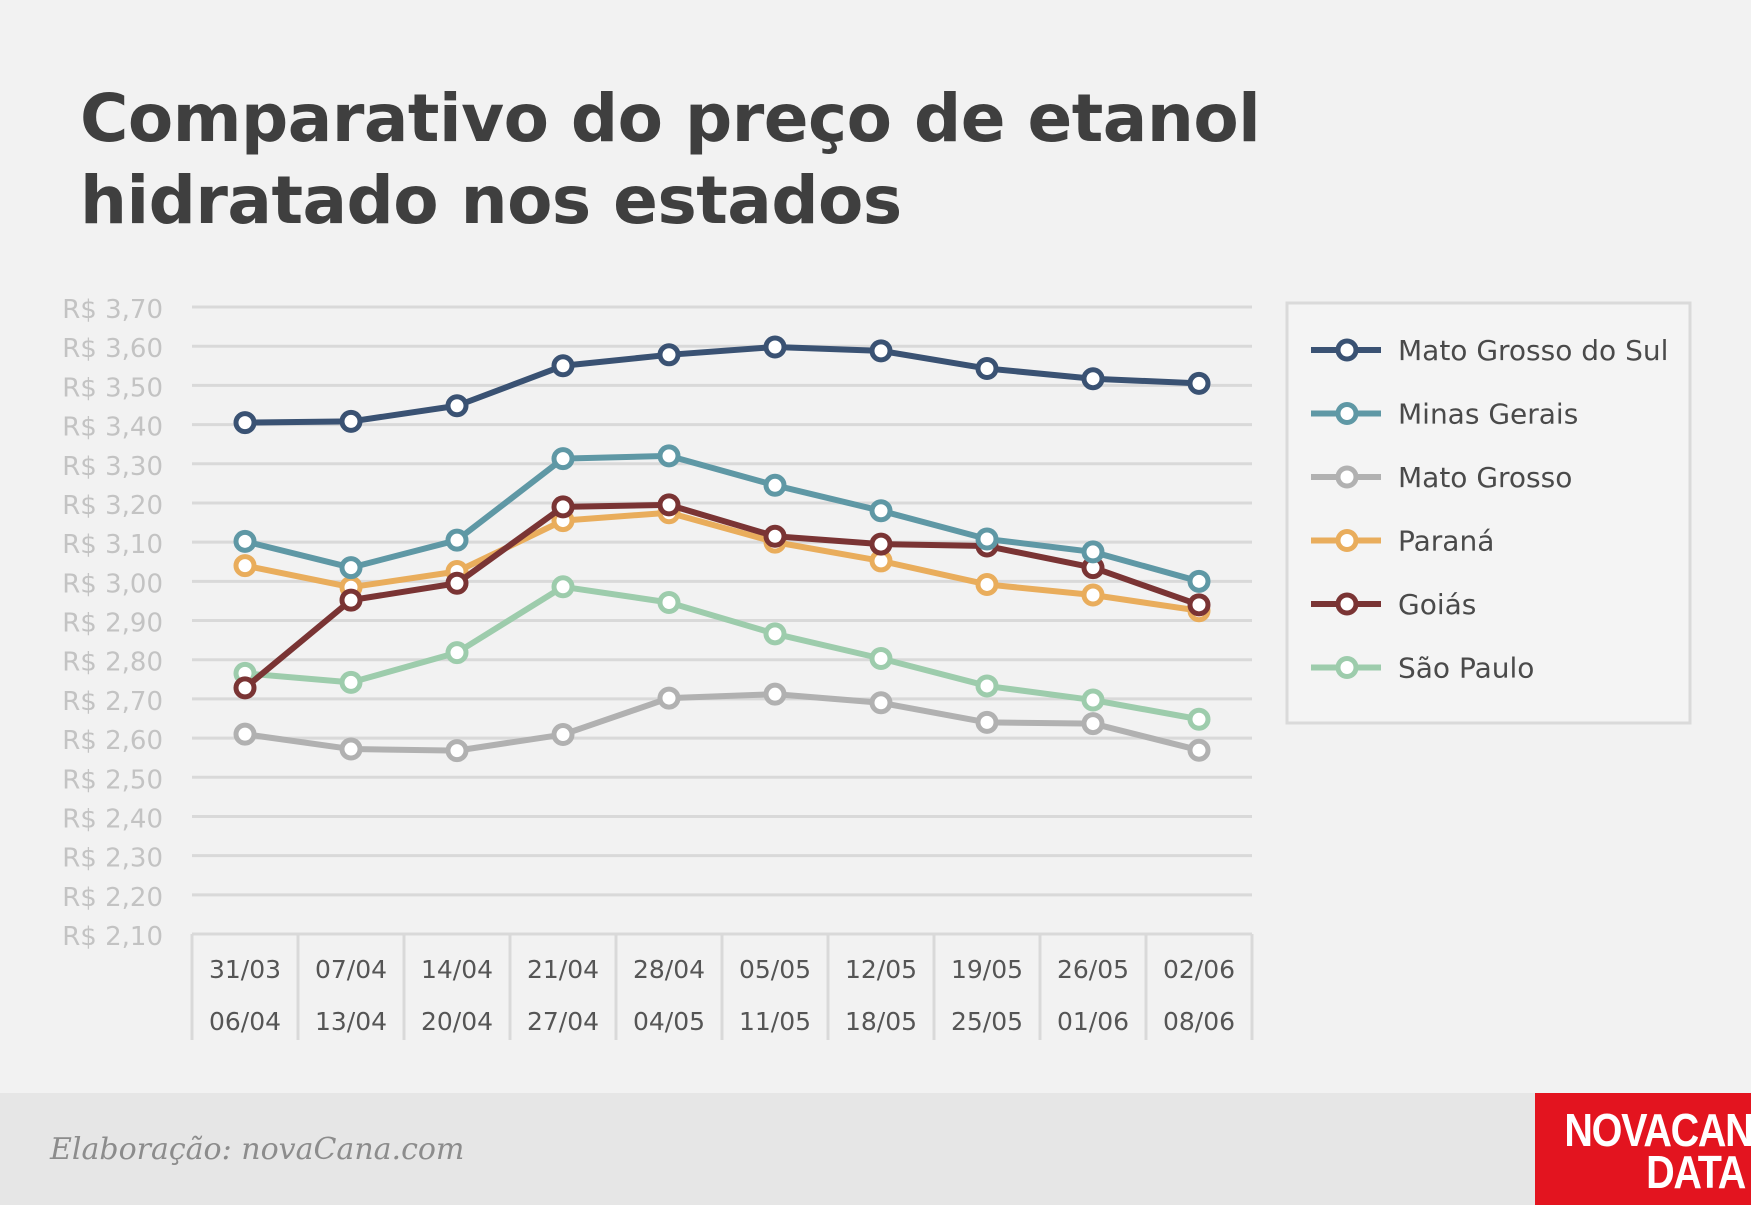 The width and height of the screenshot is (1751, 1205). I want to click on legend-item: Mato Grosso, so click(1441, 477).